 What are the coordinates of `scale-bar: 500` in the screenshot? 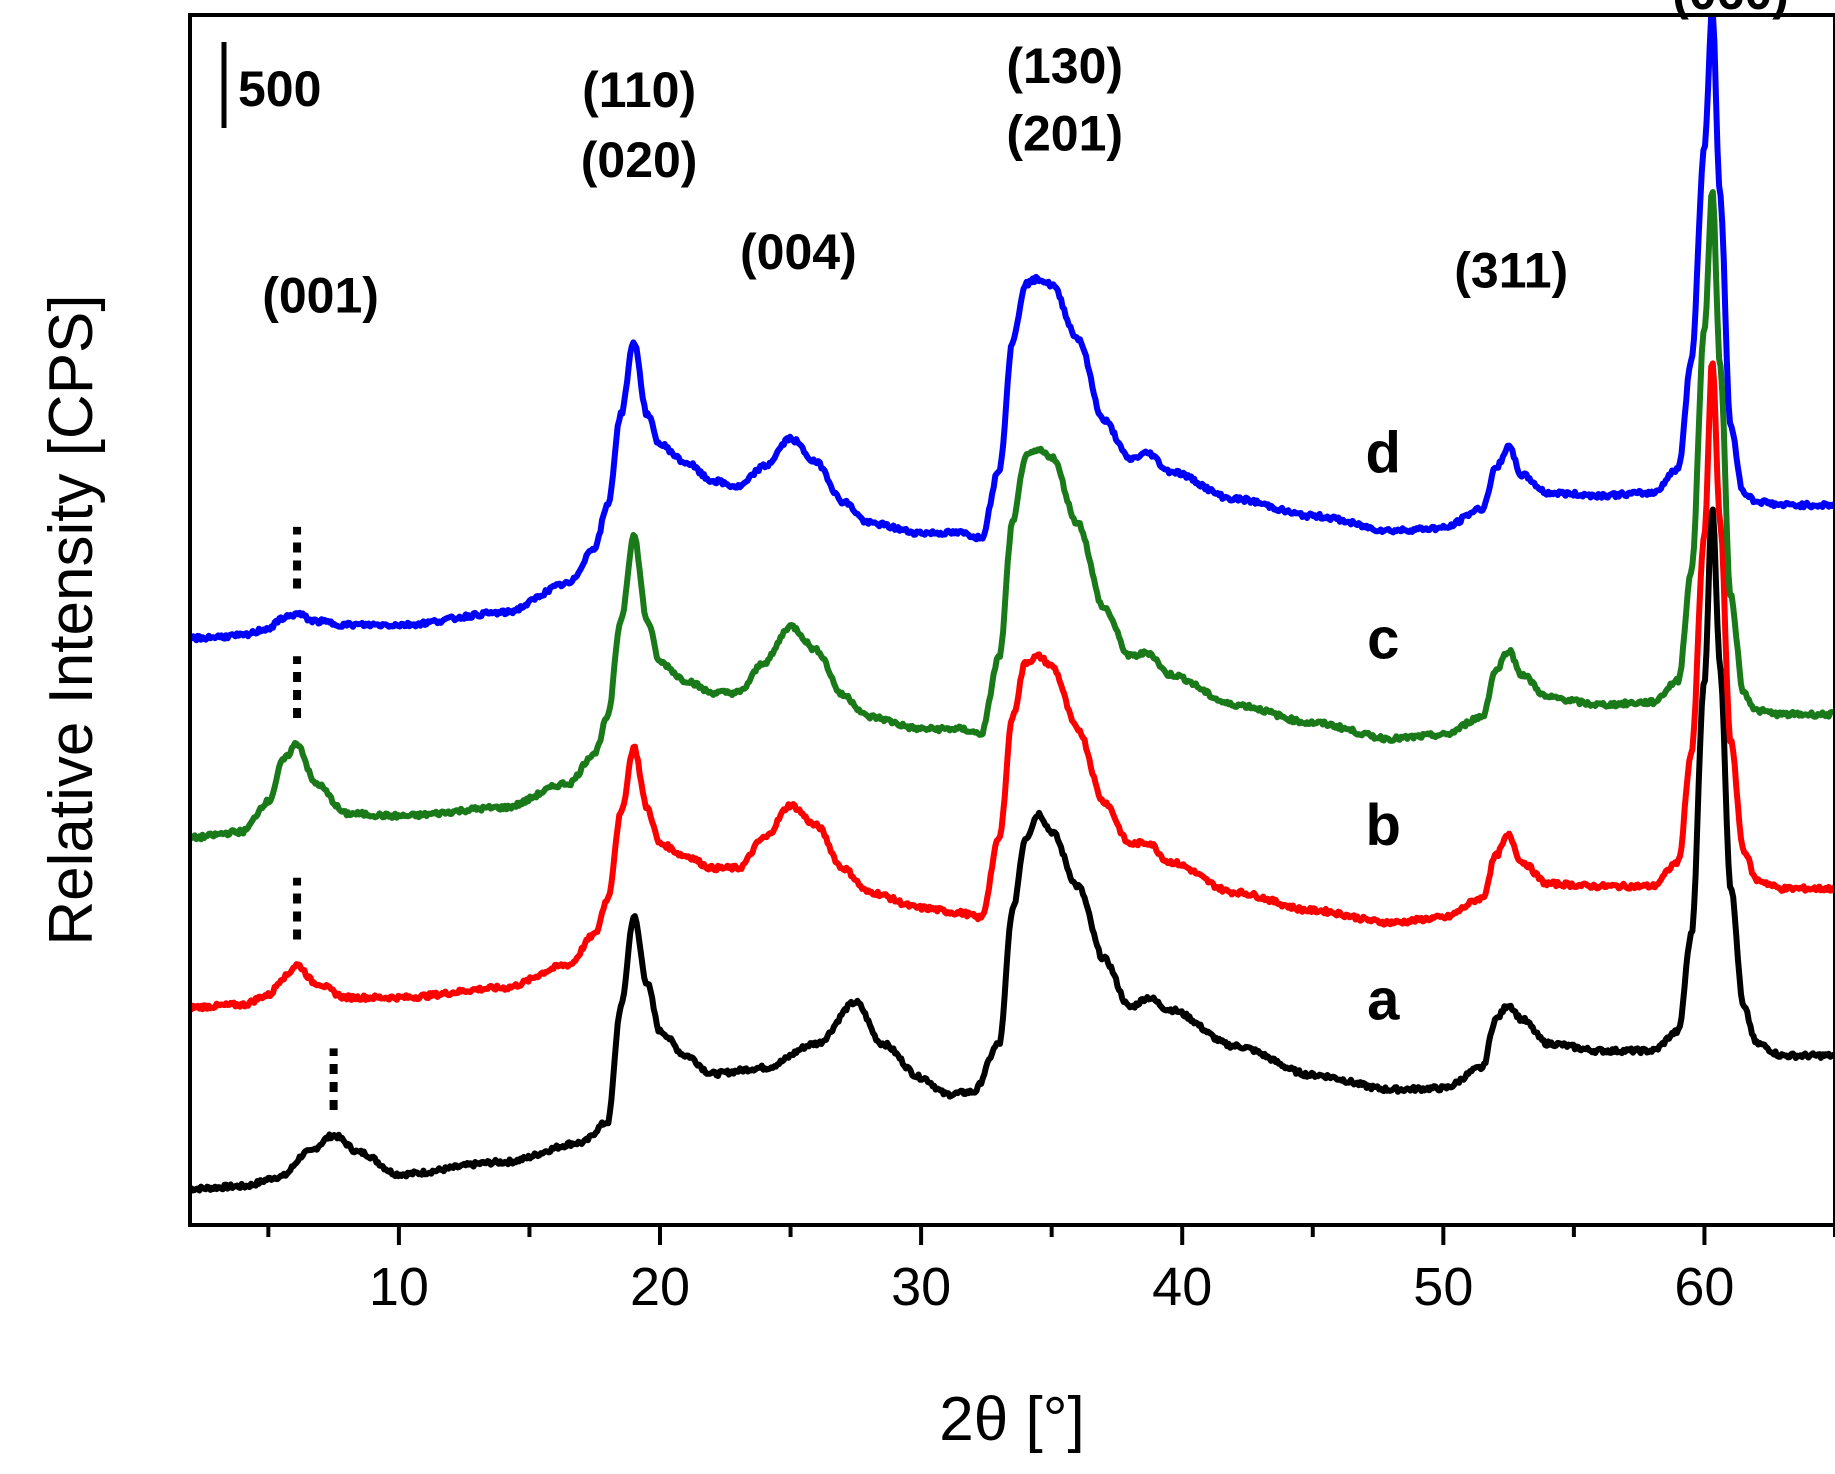 It's located at (271, 85).